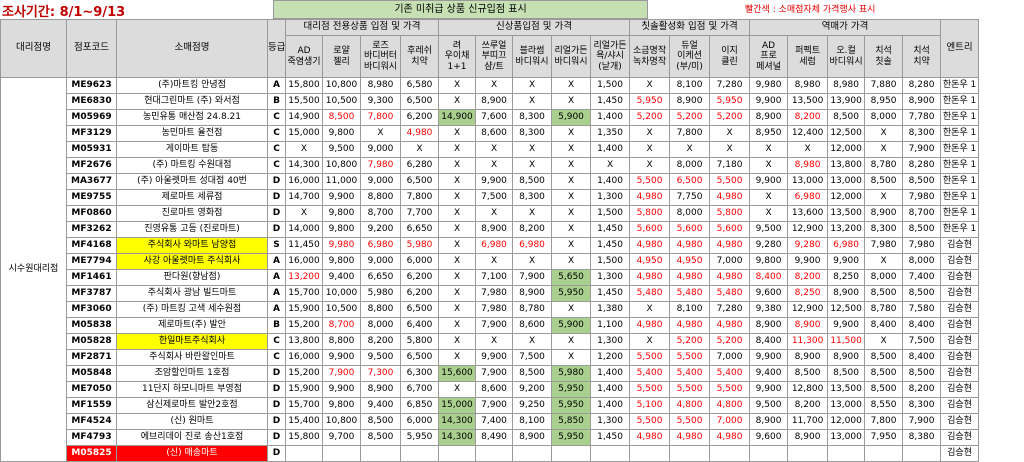 Image resolution: width=1024 pixels, height=462 pixels. Describe the element at coordinates (846, 102) in the screenshot. I see `price-cell: 13,900` at that location.